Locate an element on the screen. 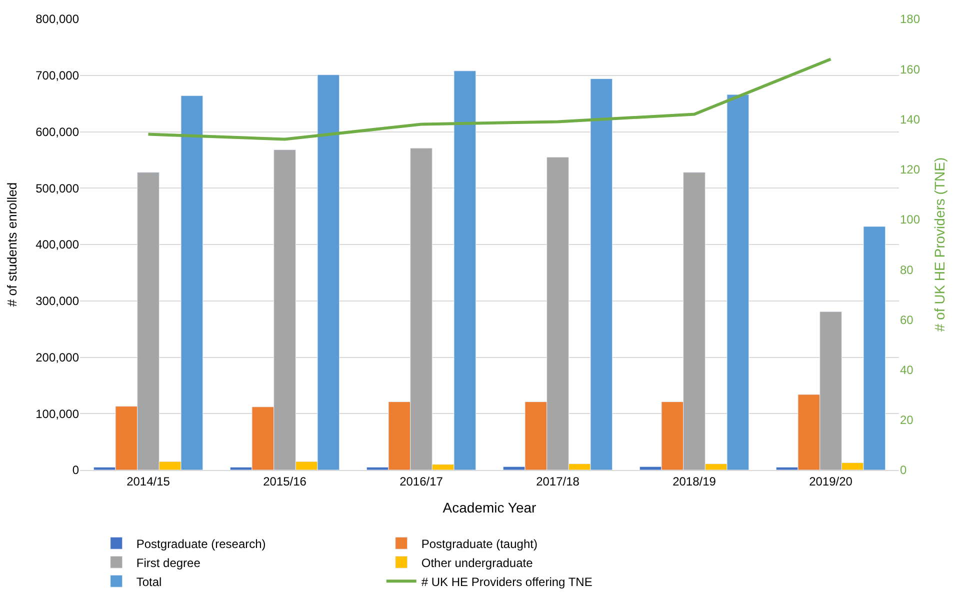 The width and height of the screenshot is (969, 608). y-tick-label: 200,000 is located at coordinates (58, 357).